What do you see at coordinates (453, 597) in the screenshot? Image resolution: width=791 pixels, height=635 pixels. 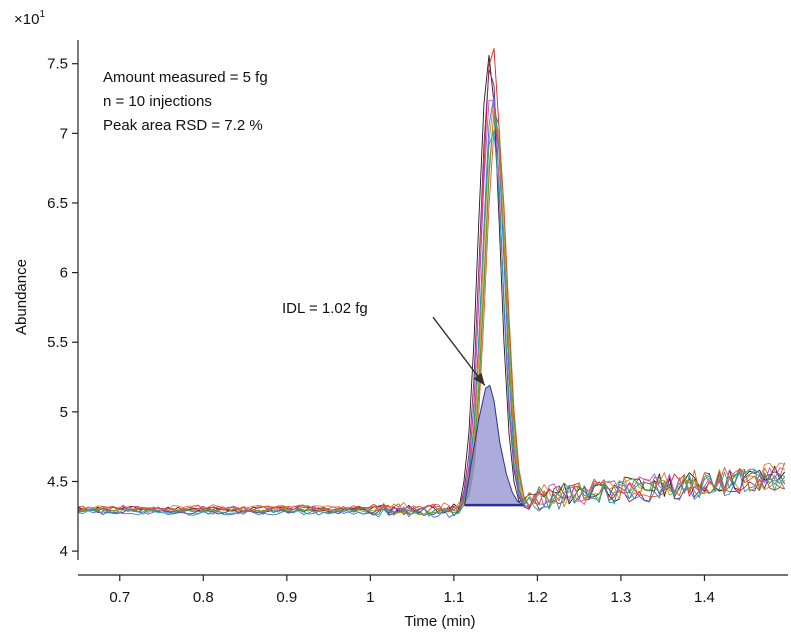 I see `x-tick-label: 1.1` at bounding box center [453, 597].